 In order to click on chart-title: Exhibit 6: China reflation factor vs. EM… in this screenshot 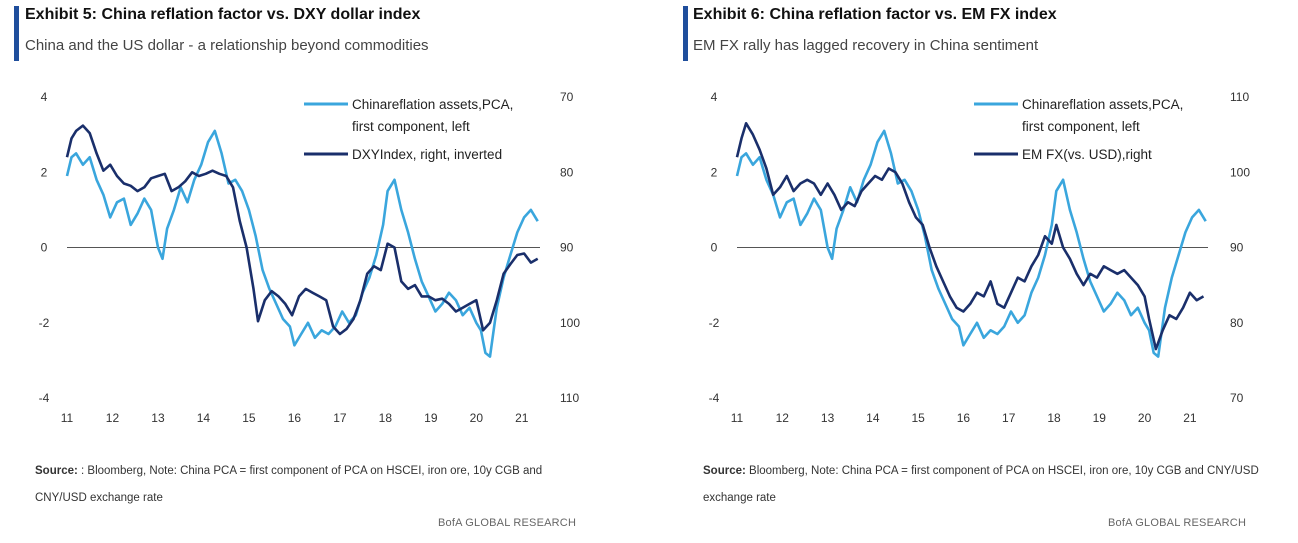, I will do `click(875, 14)`.